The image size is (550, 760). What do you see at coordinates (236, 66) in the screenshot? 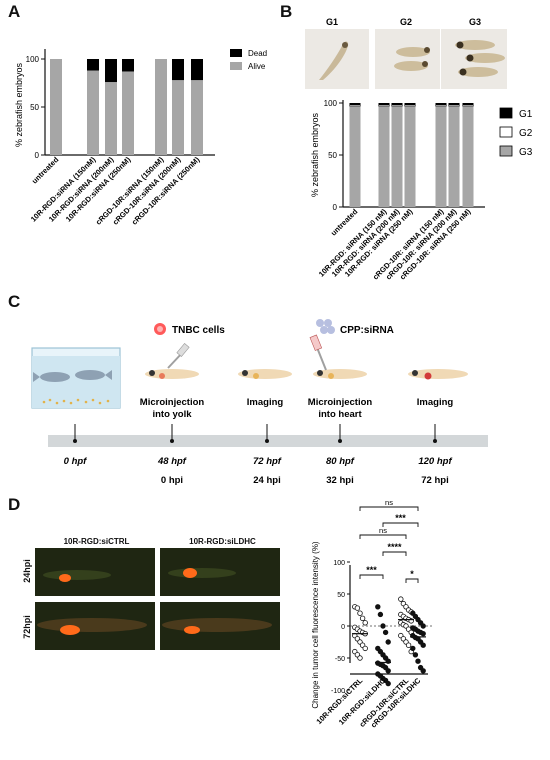
I see `legend-swatch-alive` at bounding box center [236, 66].